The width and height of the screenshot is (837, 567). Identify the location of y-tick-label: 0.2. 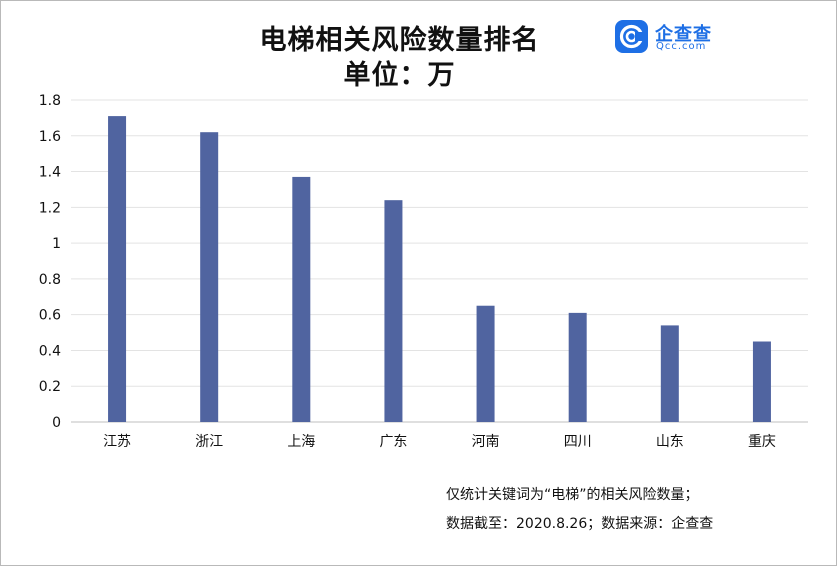
(50, 387).